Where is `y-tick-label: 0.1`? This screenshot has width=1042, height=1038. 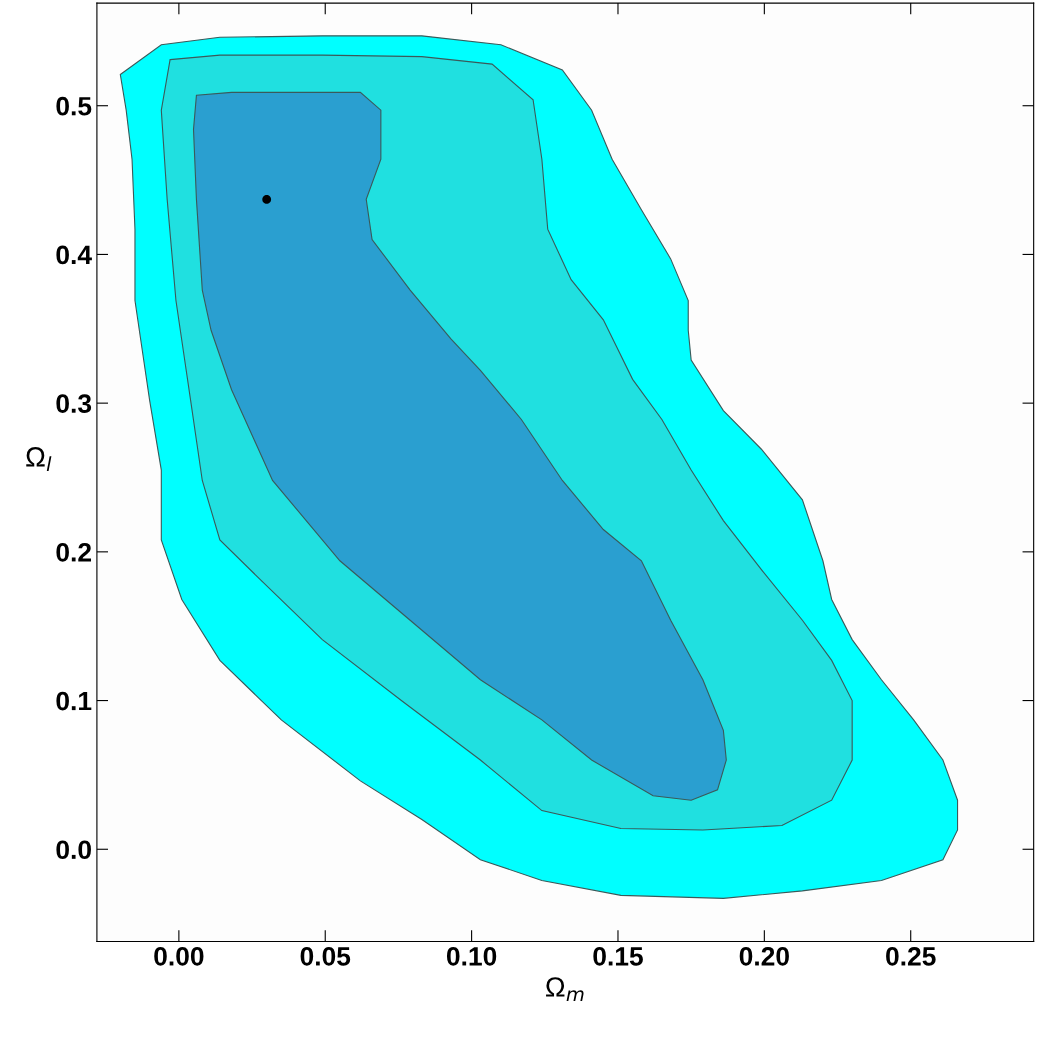
y-tick-label: 0.1 is located at coordinates (74, 701).